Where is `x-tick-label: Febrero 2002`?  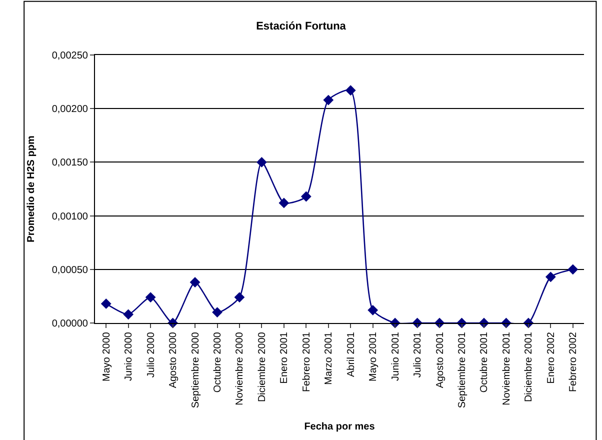
x-tick-label: Febrero 2002 is located at coordinates (574, 362).